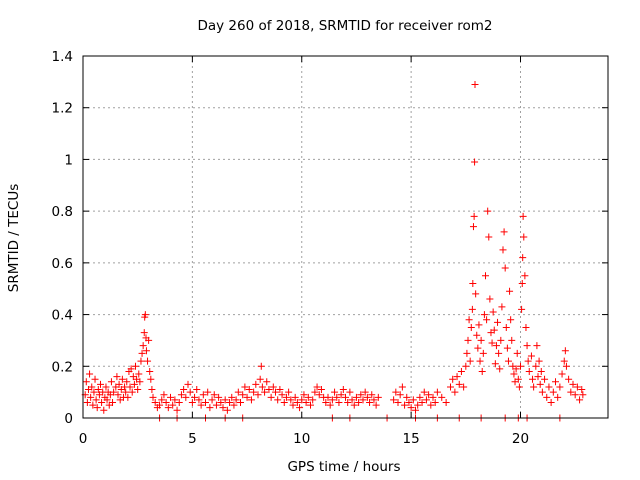  What do you see at coordinates (68, 160) in the screenshot?
I see `y-tick-label: 1` at bounding box center [68, 160].